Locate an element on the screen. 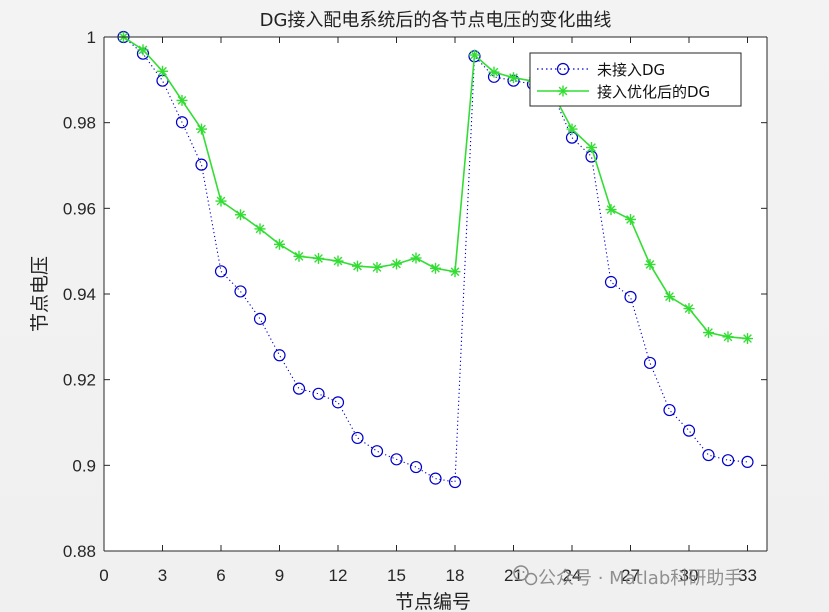  legend-box is located at coordinates (635, 79).